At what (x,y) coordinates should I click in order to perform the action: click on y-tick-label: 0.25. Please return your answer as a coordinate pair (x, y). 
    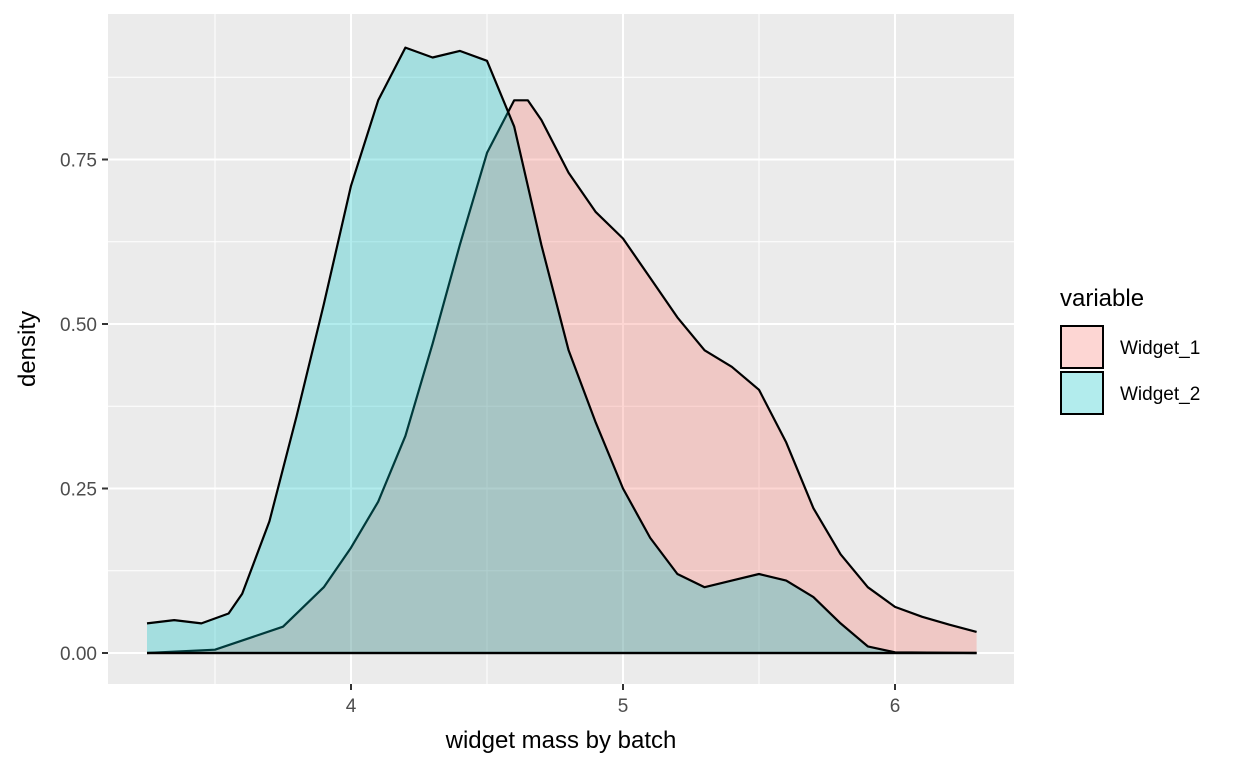
    Looking at the image, I should click on (78, 490).